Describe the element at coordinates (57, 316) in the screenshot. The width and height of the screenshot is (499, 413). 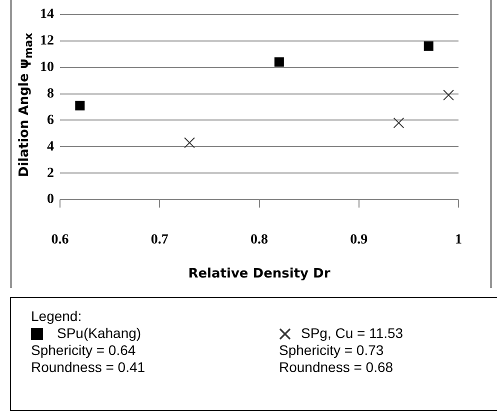
I see `legend-title: Legend:` at that location.